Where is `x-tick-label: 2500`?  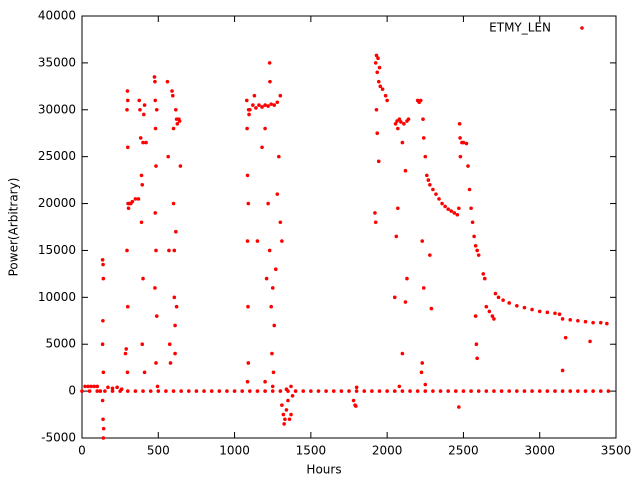 x-tick-label: 2500 is located at coordinates (463, 451).